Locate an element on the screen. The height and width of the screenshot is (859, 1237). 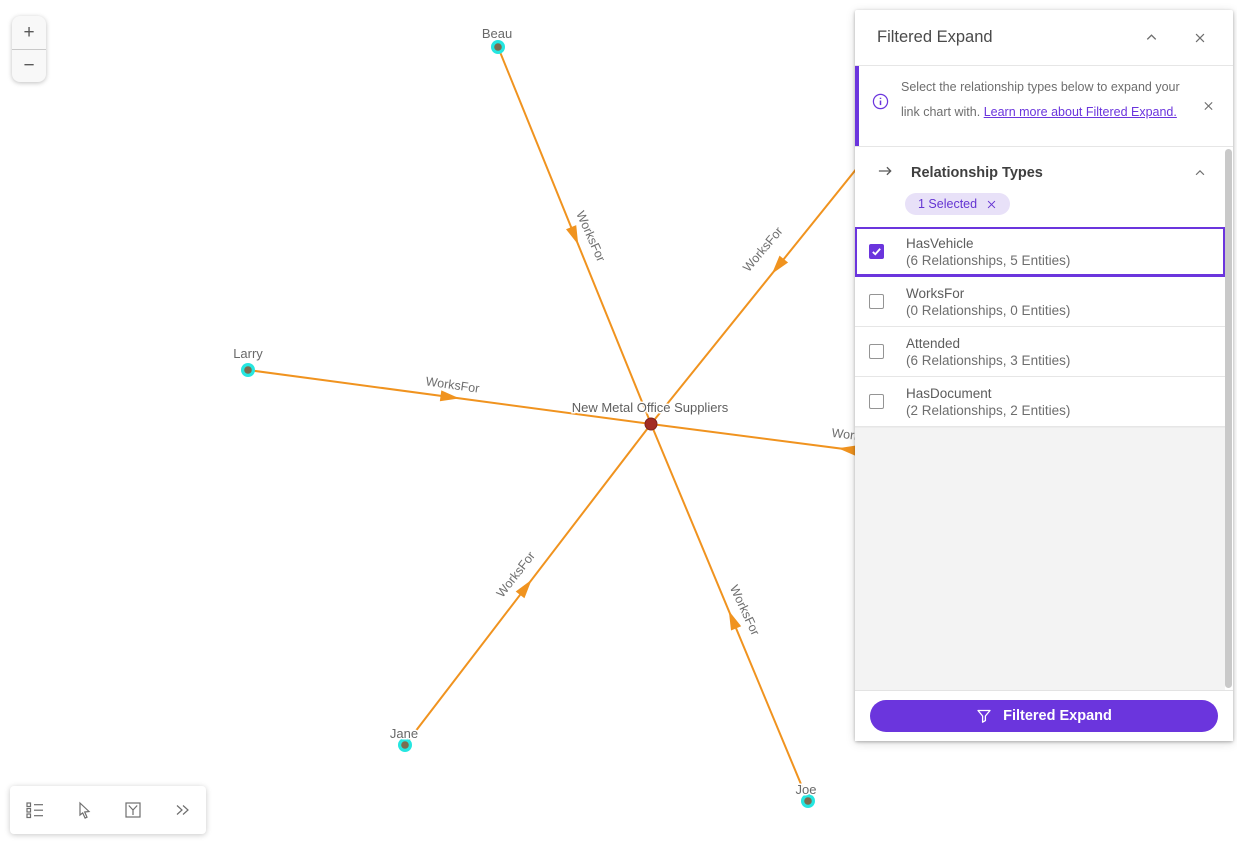
node-label: Larry is located at coordinates (248, 353).